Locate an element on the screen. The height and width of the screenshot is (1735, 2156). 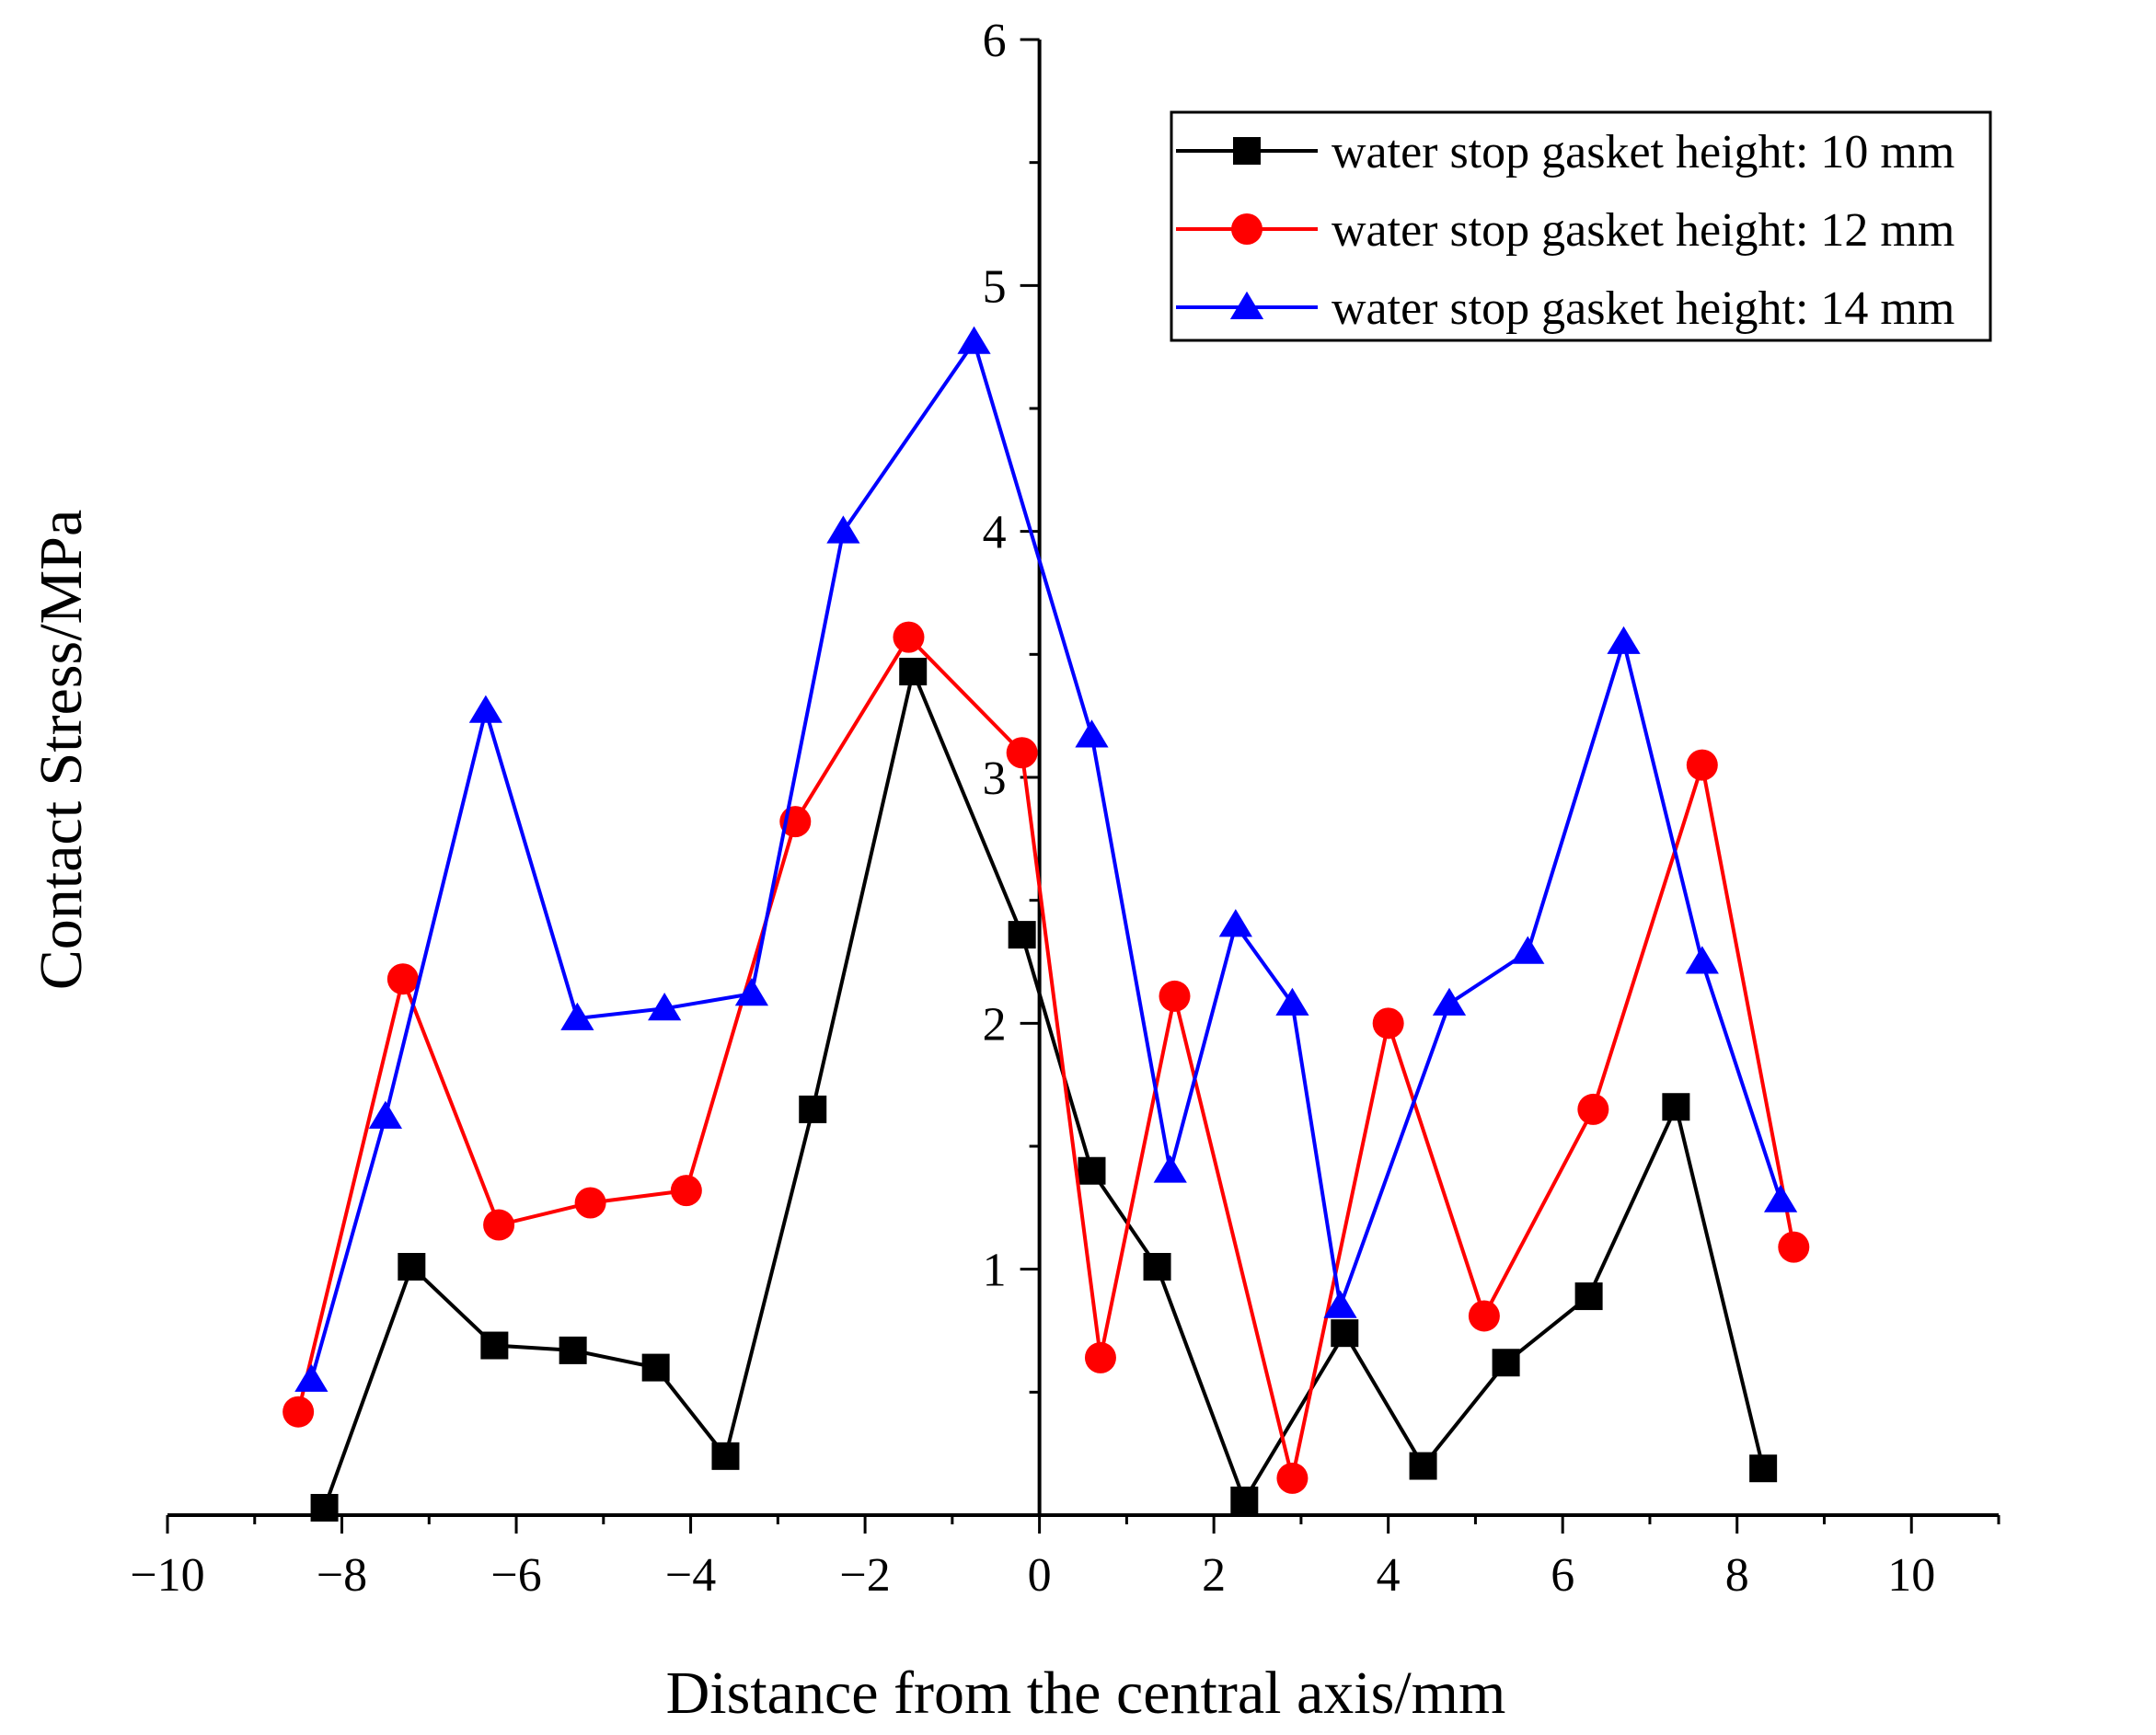
y-tick-label: 4 is located at coordinates (995, 533).